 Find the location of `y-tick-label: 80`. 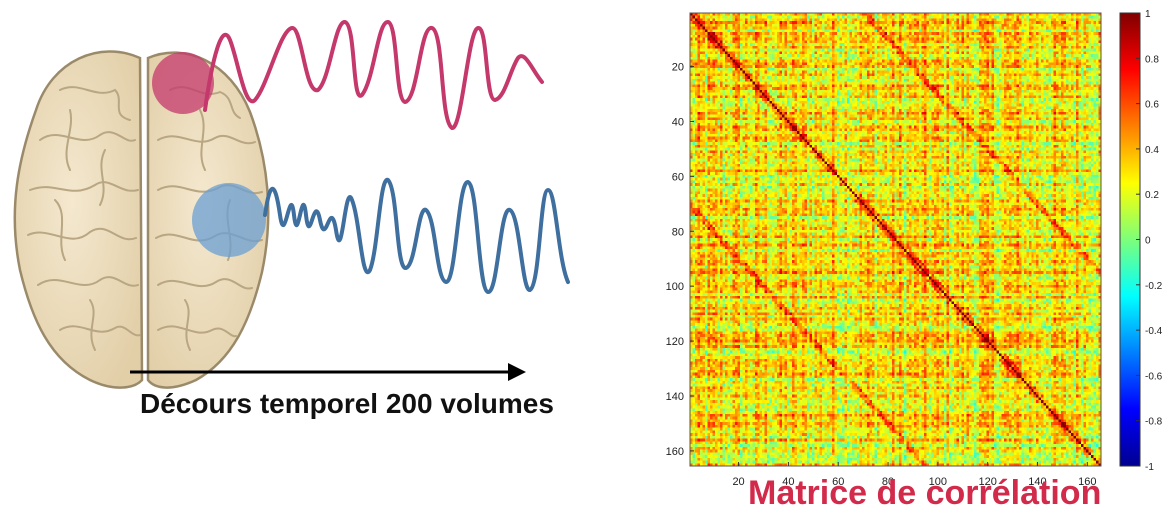

y-tick-label: 80 is located at coordinates (678, 232).